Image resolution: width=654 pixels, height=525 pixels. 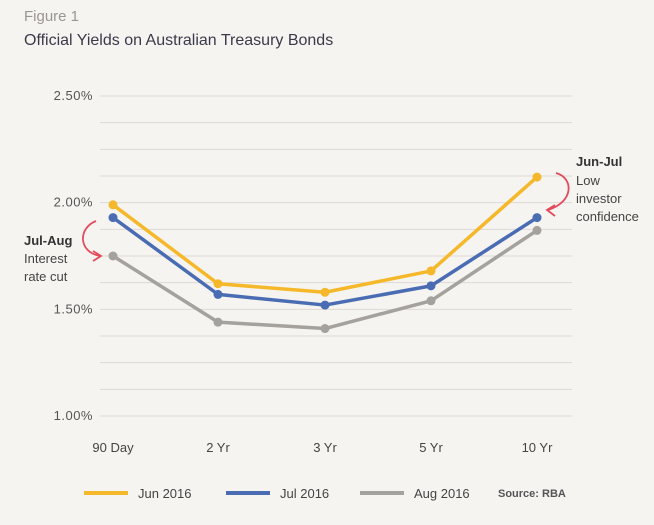 What do you see at coordinates (73, 415) in the screenshot?
I see `y-tick-label: 1.00%` at bounding box center [73, 415].